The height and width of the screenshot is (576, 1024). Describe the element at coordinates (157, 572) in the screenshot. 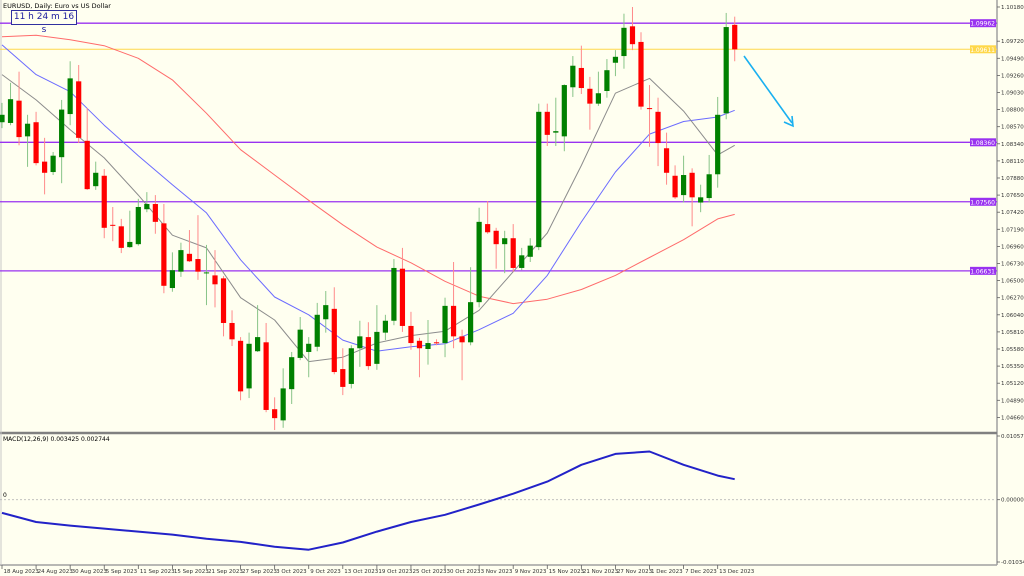

I see `time-tick-label: 11 Sep 2023` at that location.